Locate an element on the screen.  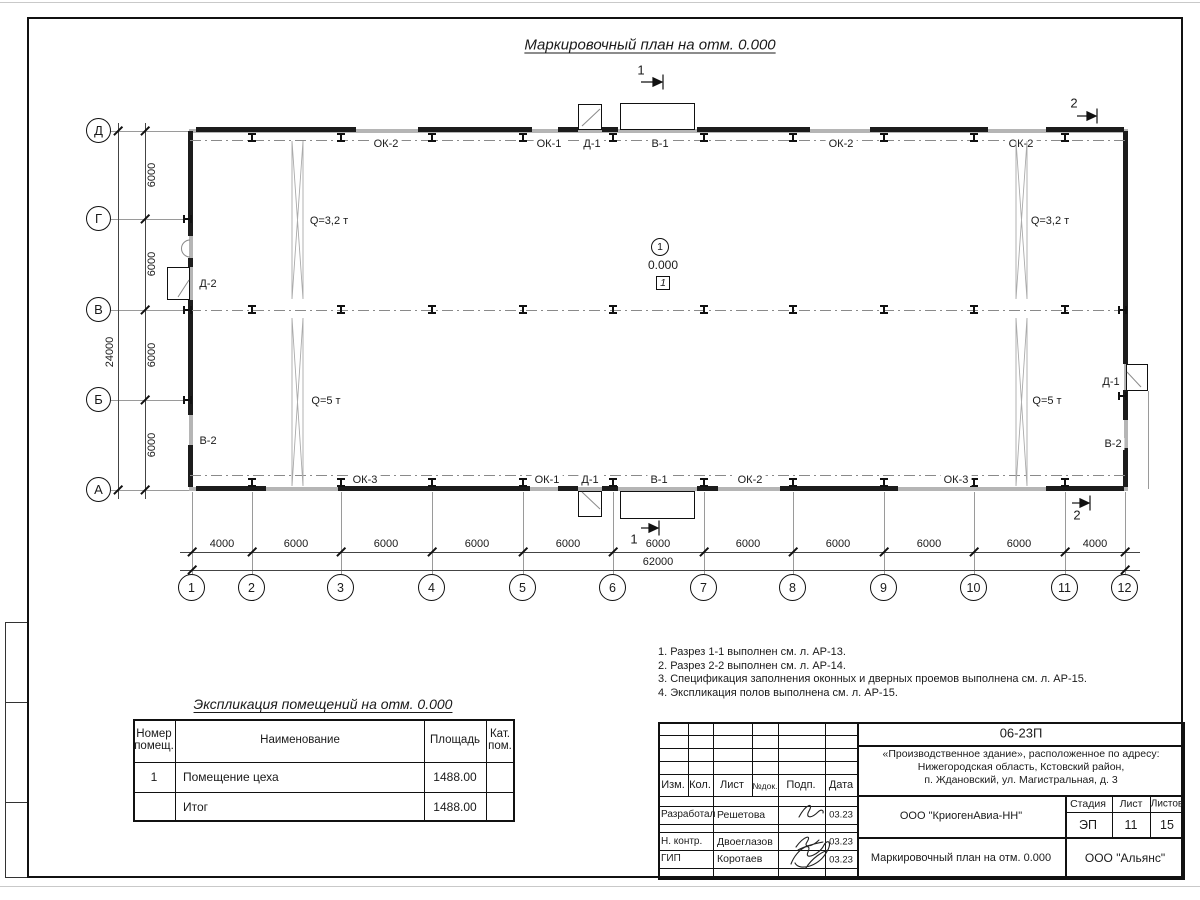
column-header: Наименование is located at coordinates (300, 740).